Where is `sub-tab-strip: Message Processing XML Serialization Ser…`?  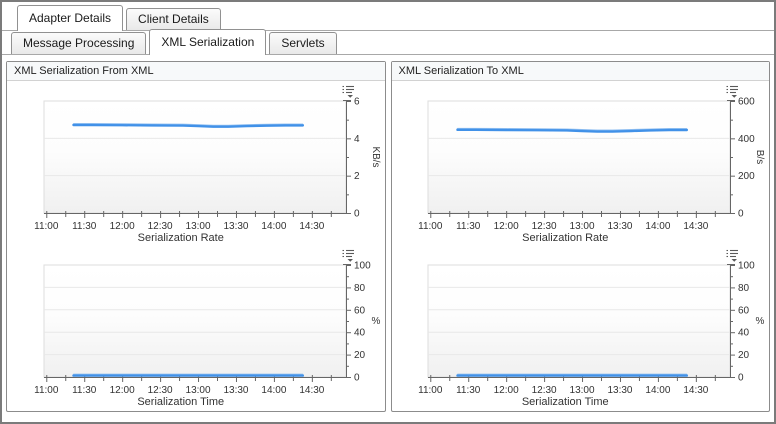
sub-tab-strip: Message Processing XML Serialization Ser… is located at coordinates (388, 42).